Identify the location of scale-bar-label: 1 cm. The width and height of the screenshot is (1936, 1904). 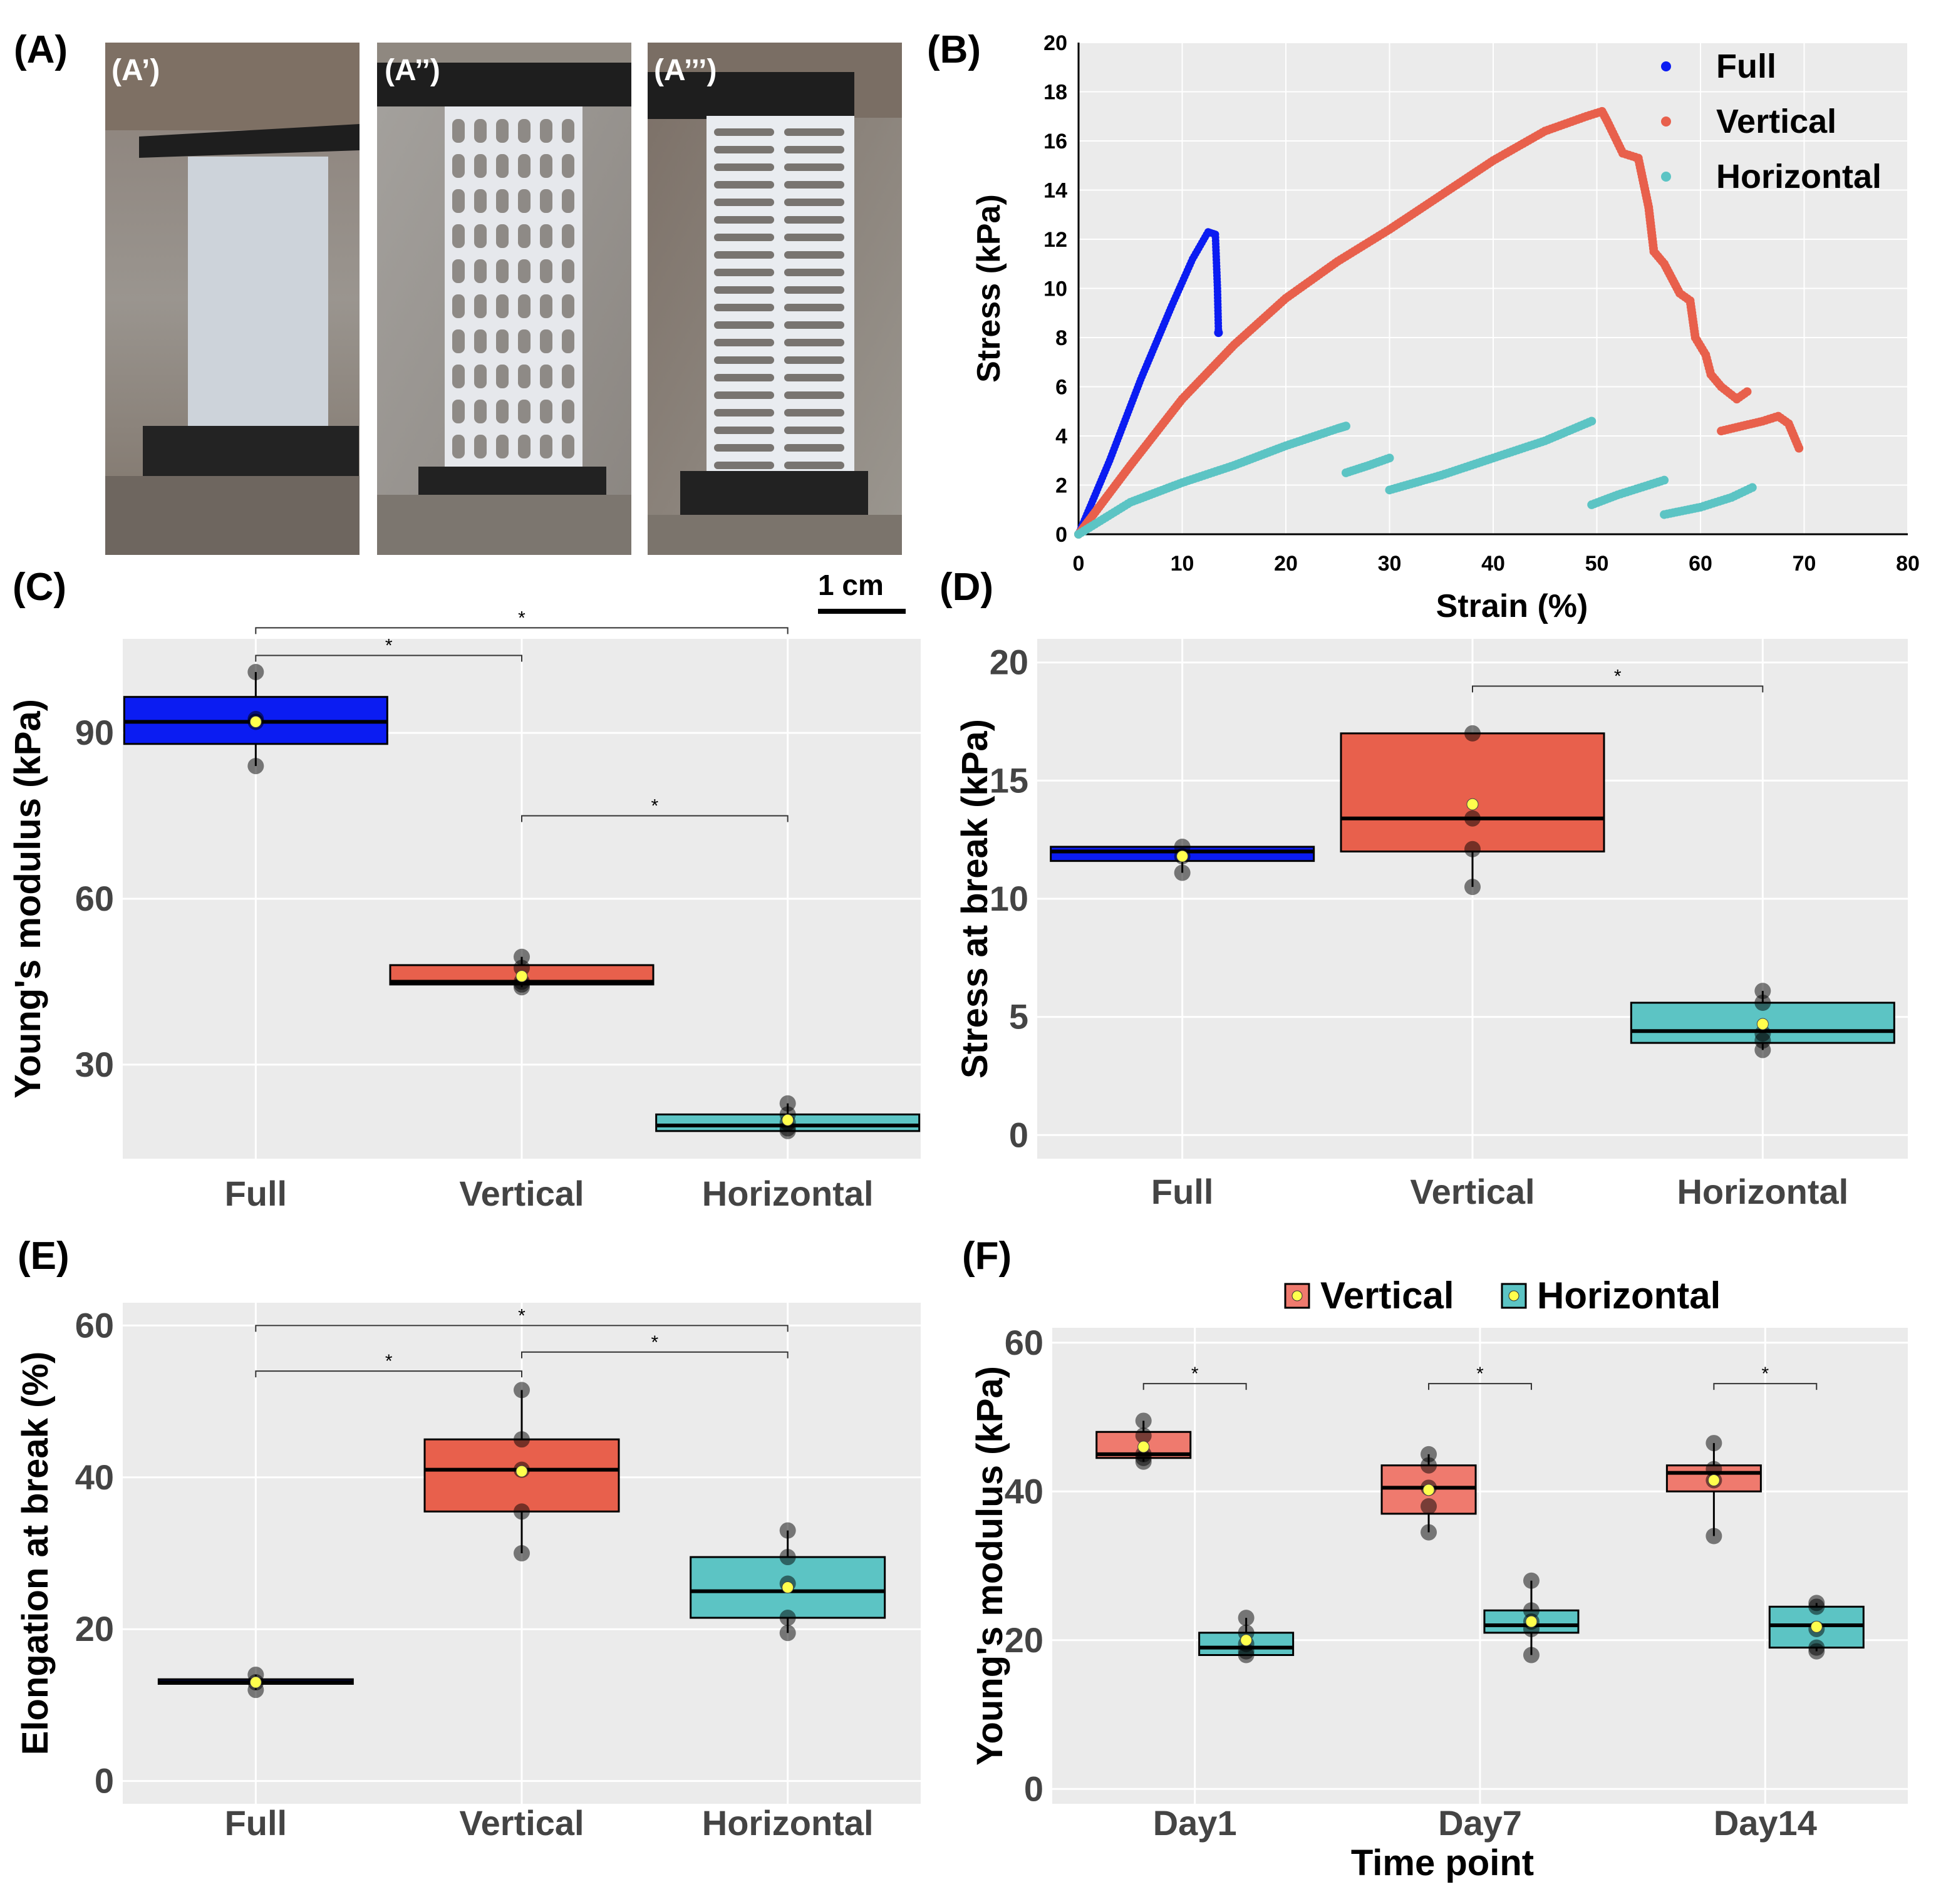
(851, 585).